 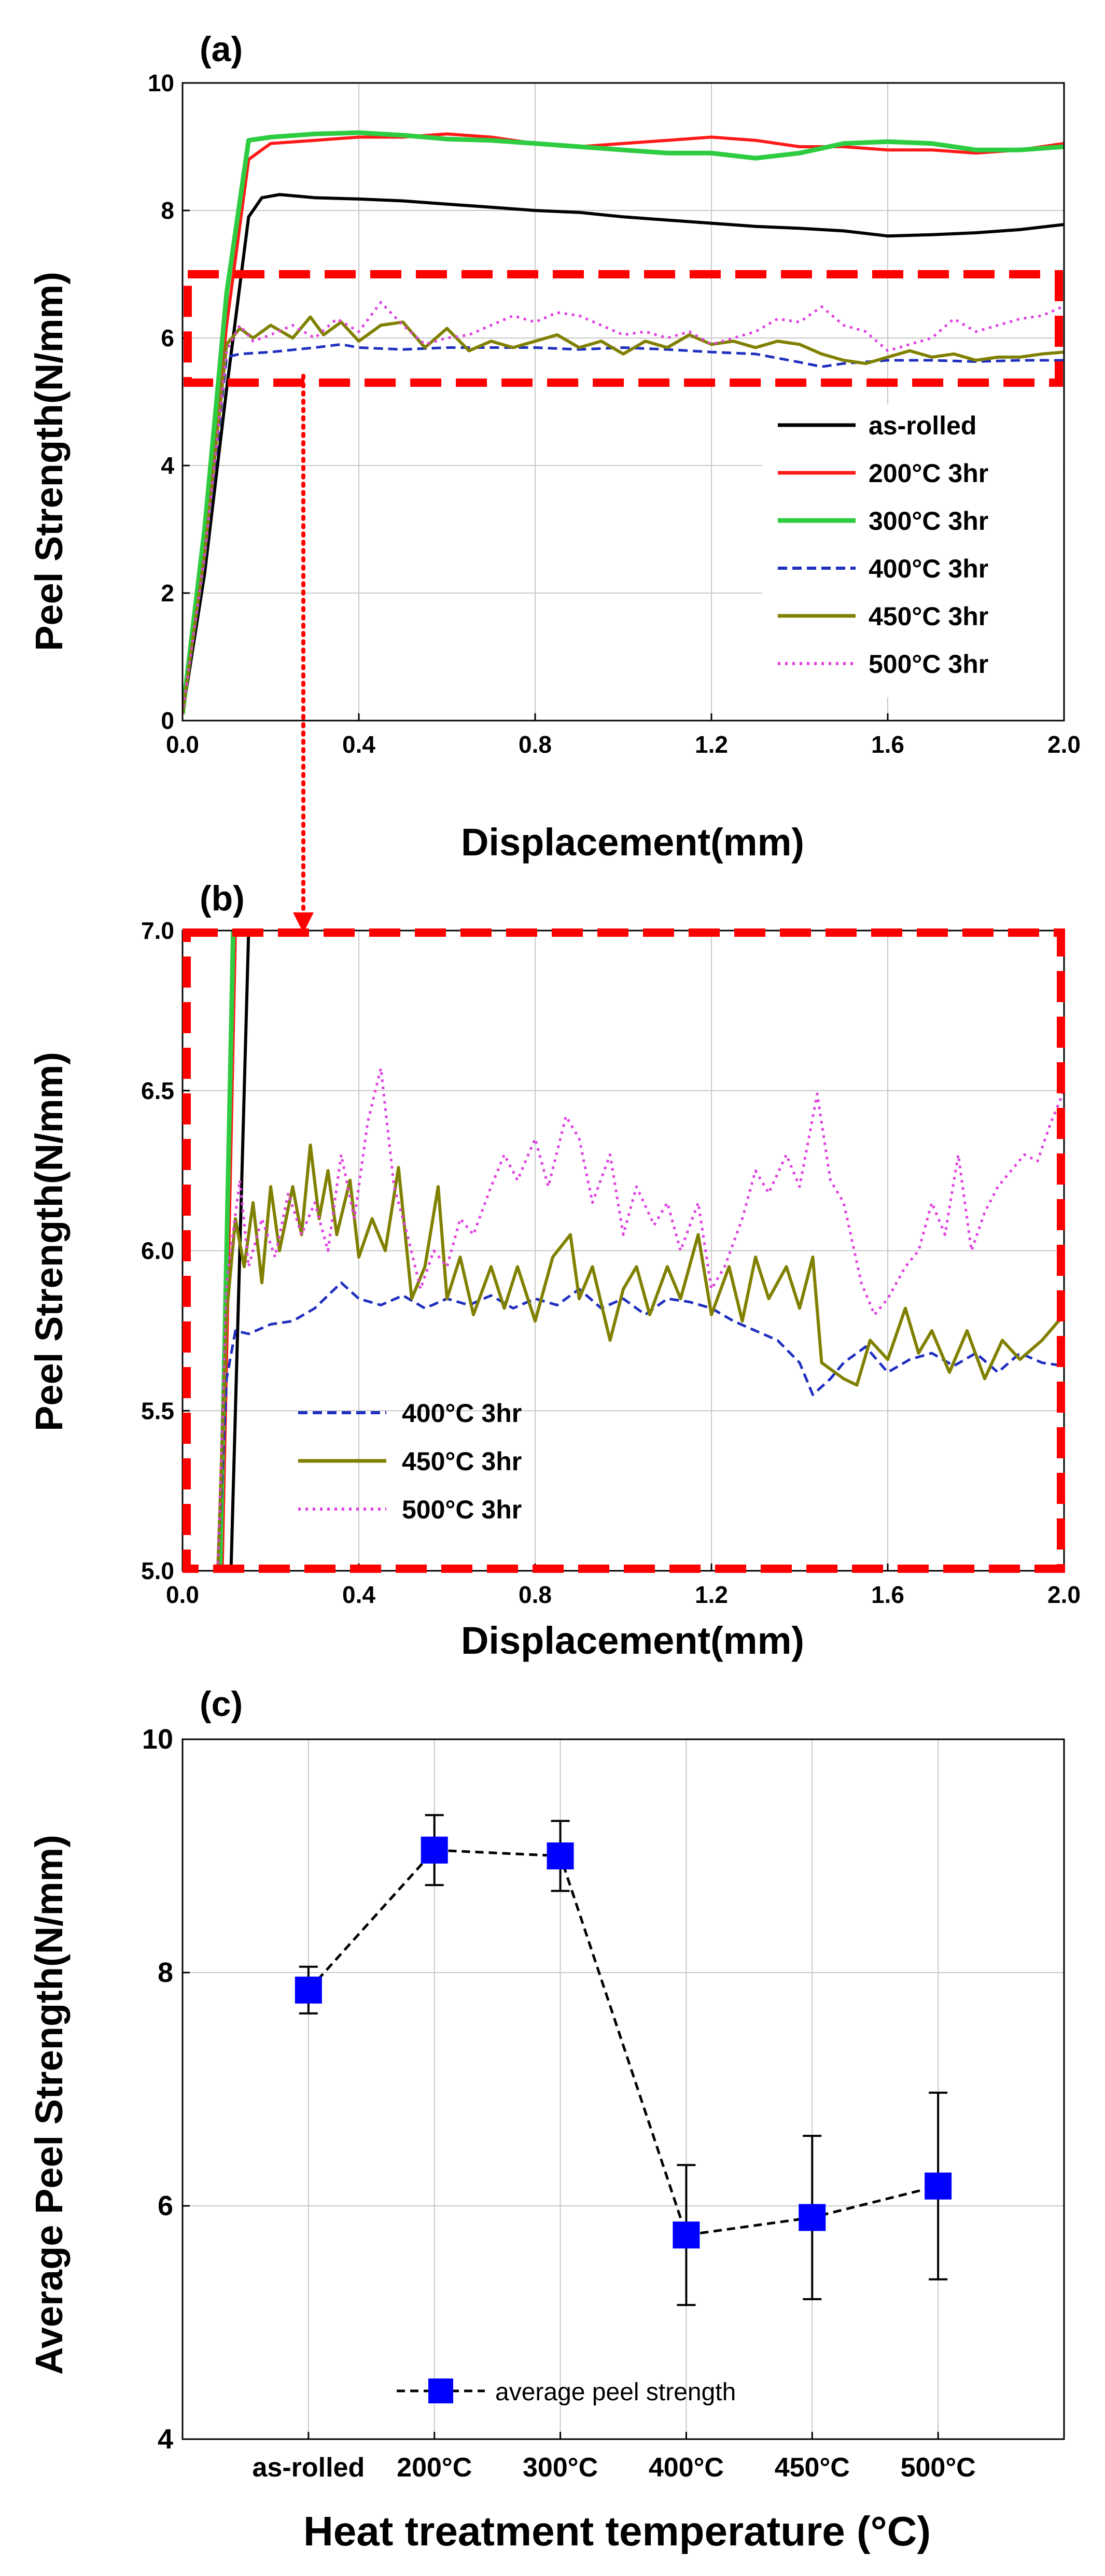 What do you see at coordinates (165, 2205) in the screenshot?
I see `panel-c-ytick-label: 6` at bounding box center [165, 2205].